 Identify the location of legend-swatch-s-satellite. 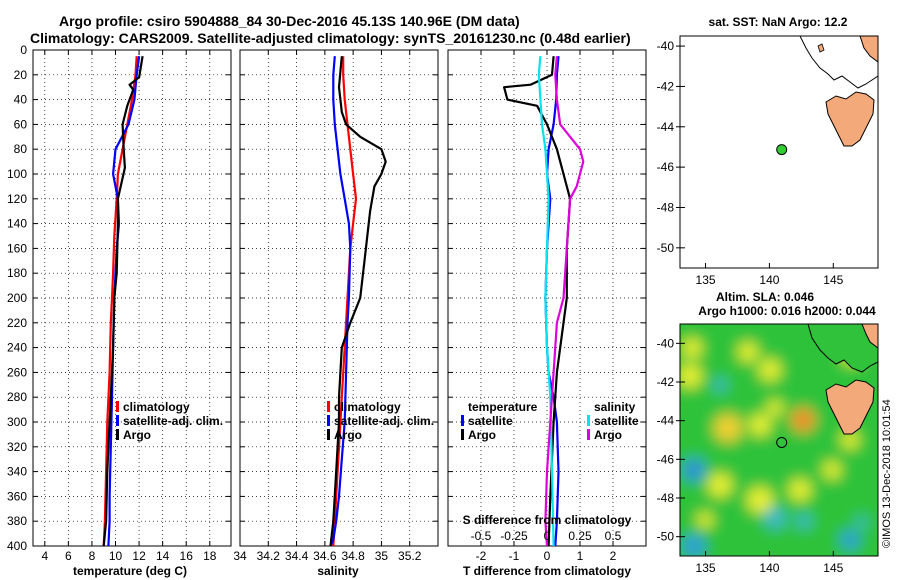
(588, 420).